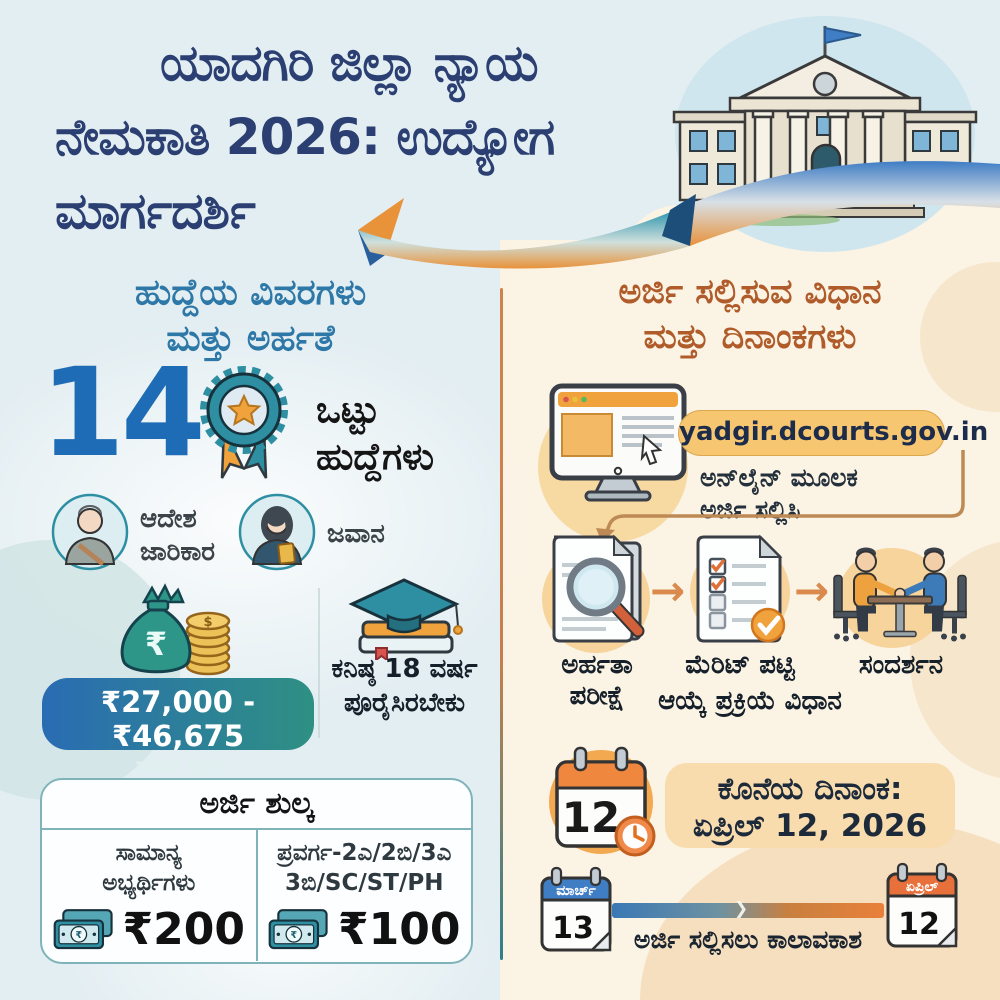 The height and width of the screenshot is (1000, 1000). Describe the element at coordinates (573, 928) in the screenshot. I see `start-day: 13` at that location.